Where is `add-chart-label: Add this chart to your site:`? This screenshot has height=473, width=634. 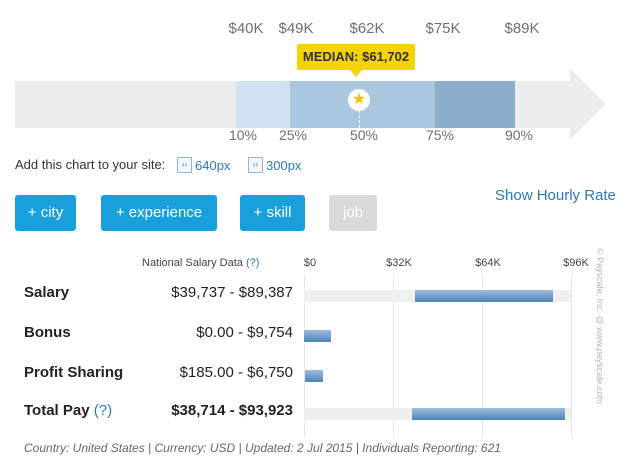
add-chart-label: Add this chart to your site: is located at coordinates (90, 164).